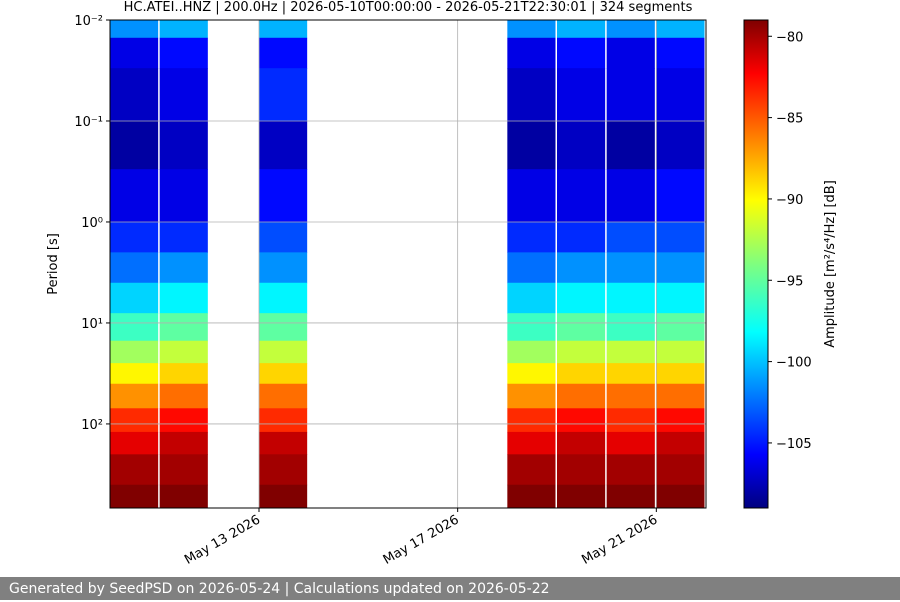 The image size is (900, 602). Describe the element at coordinates (88, 122) in the screenshot. I see `y-tick-label: 10⁻¹` at that location.